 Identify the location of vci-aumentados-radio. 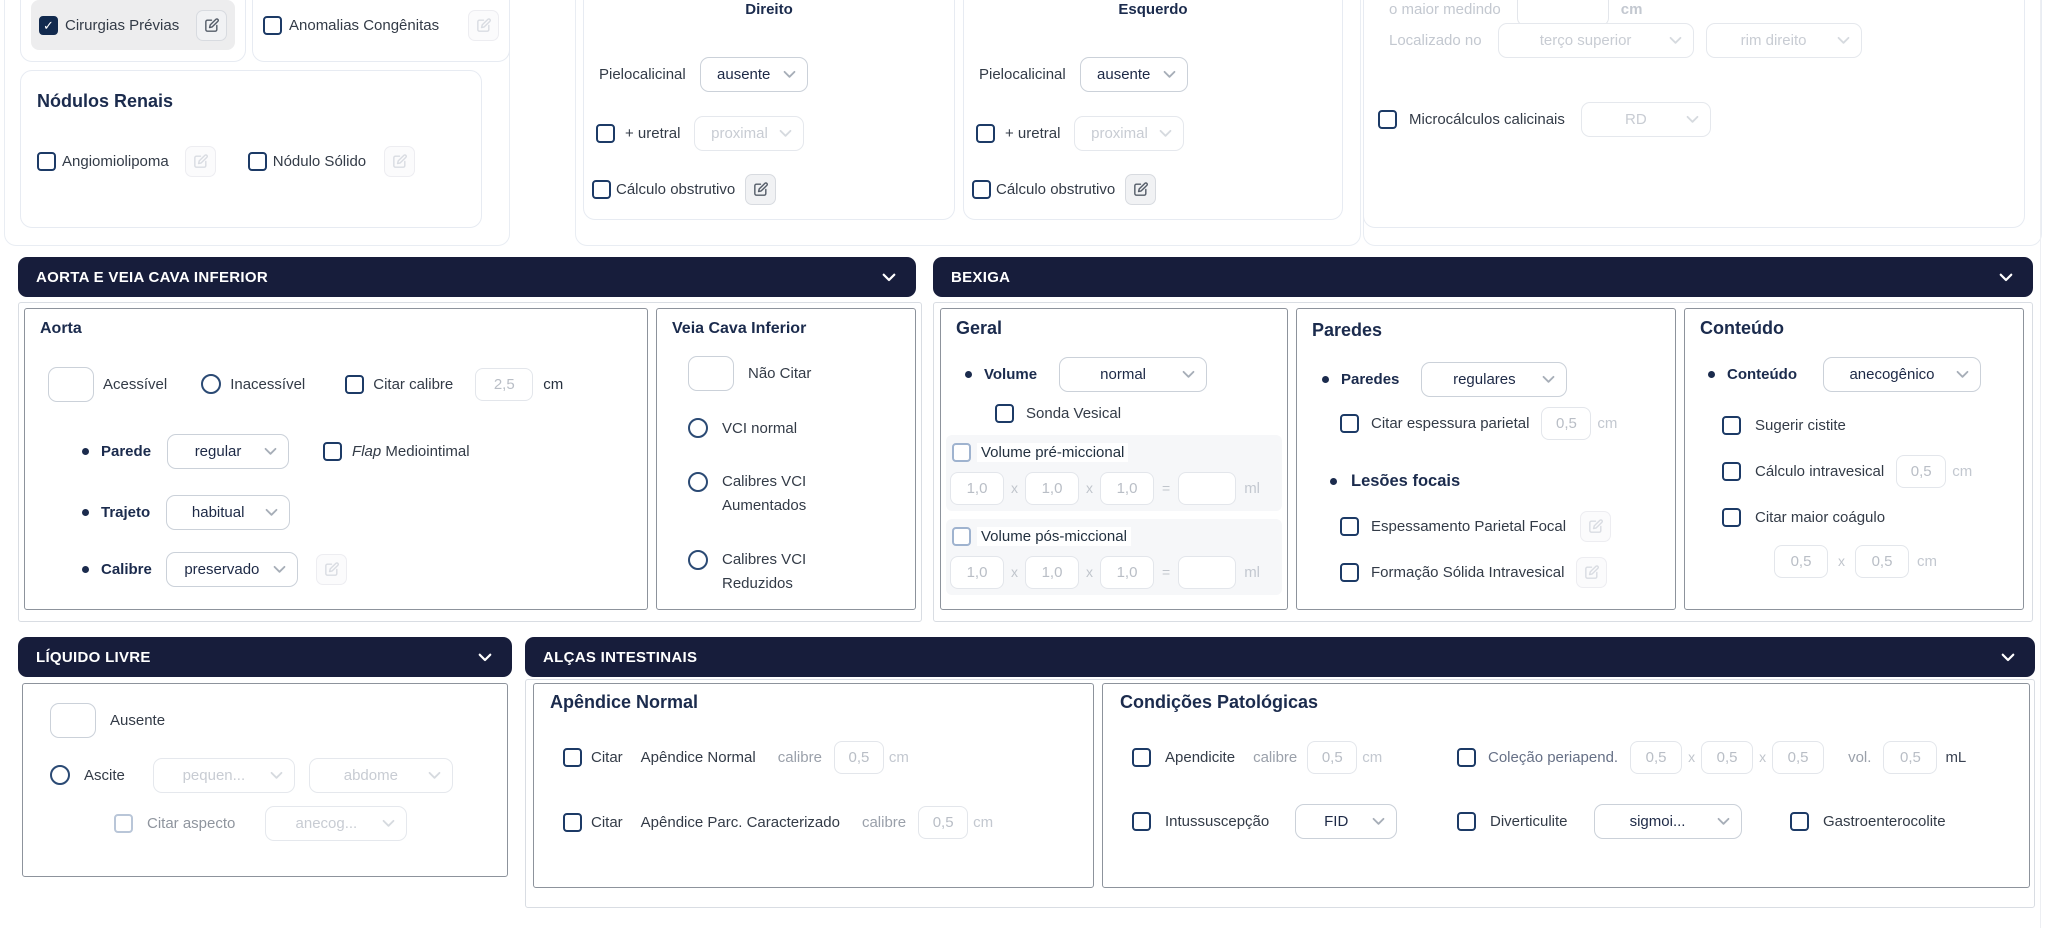
(698, 482).